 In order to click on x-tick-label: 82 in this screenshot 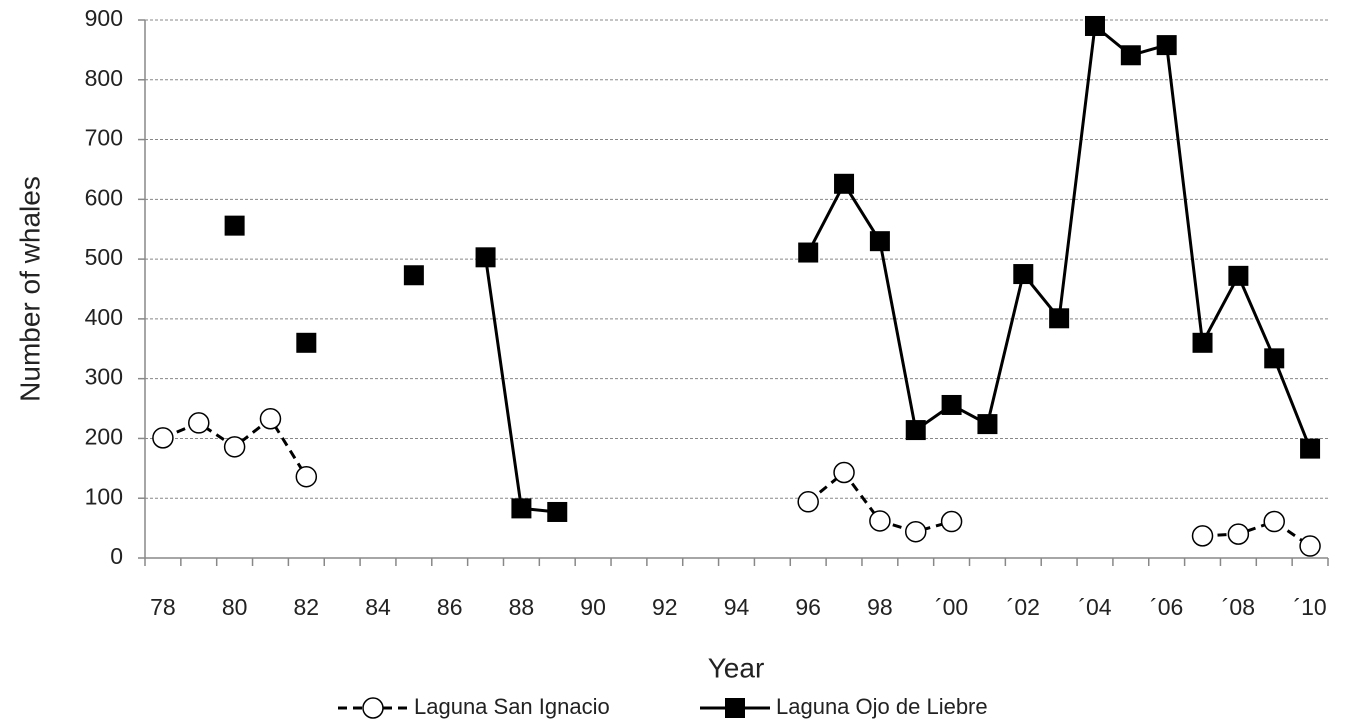, I will do `click(307, 607)`.